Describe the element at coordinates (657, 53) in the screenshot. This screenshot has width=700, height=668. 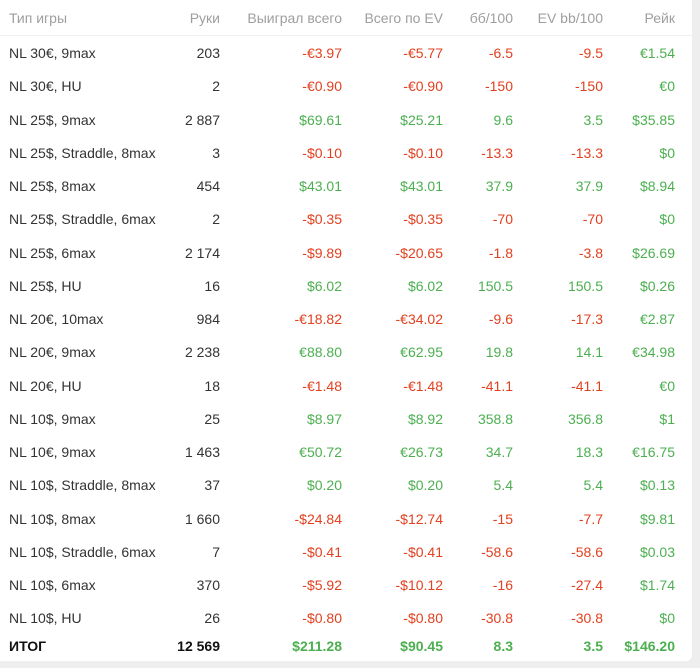
I see `cell-rake: €1.54` at that location.